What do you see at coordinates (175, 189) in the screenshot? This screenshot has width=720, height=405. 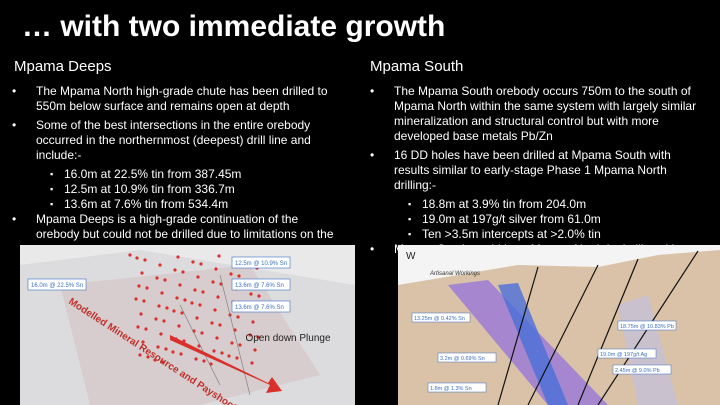 I see `sub-bullet: 12.5m at 10.9% tin from 336.7m` at bounding box center [175, 189].